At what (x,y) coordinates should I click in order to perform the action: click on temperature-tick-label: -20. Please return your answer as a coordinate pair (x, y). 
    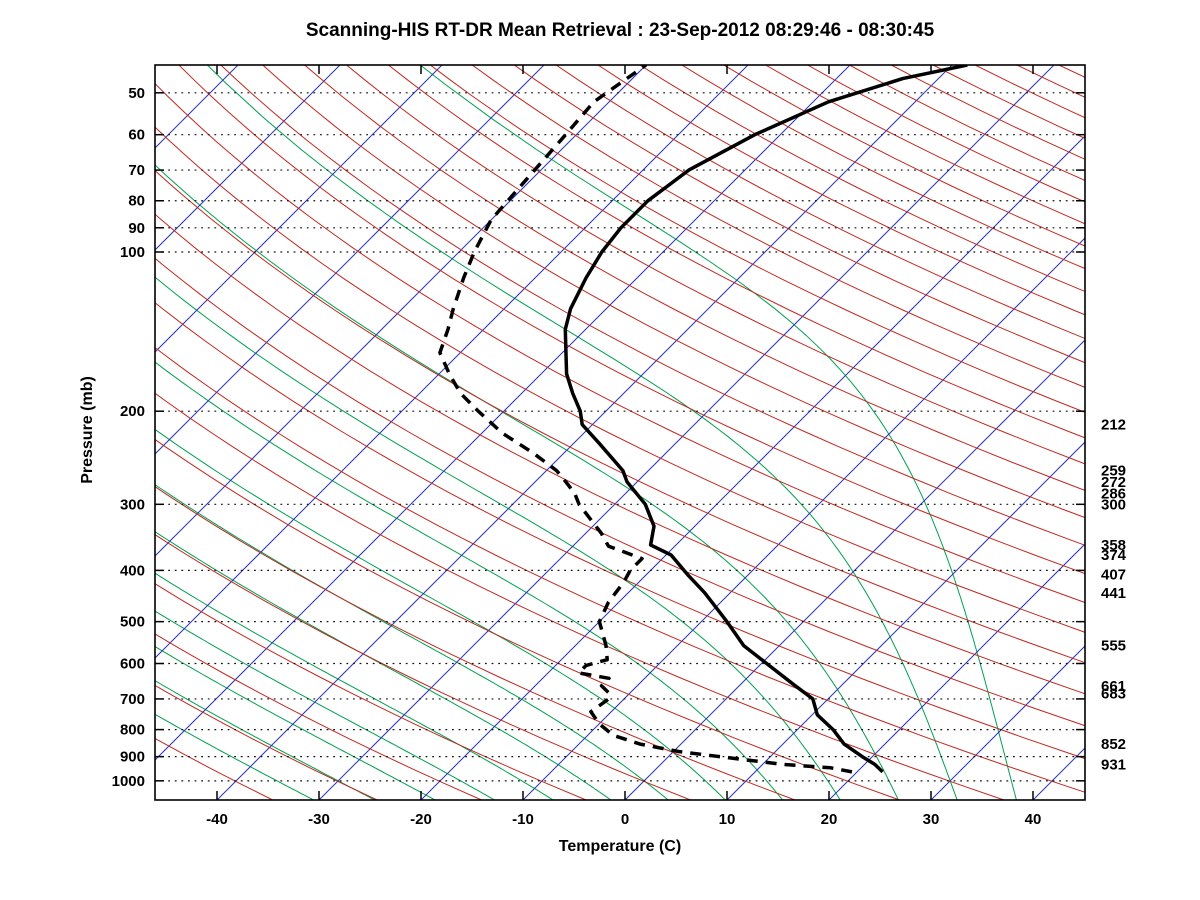
    Looking at the image, I should click on (421, 819).